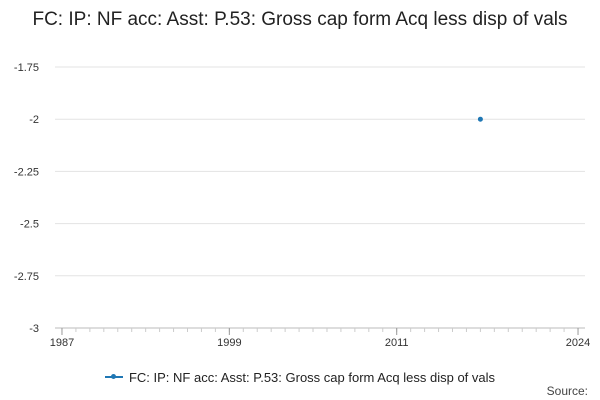 Image resolution: width=600 pixels, height=400 pixels. What do you see at coordinates (397, 343) in the screenshot?
I see `x-tick-label: 2011` at bounding box center [397, 343].